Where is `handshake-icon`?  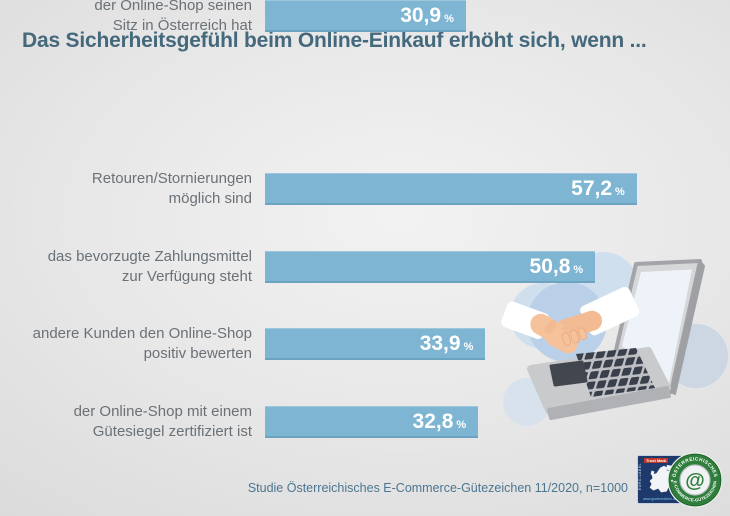 handshake-icon is located at coordinates (570, 320).